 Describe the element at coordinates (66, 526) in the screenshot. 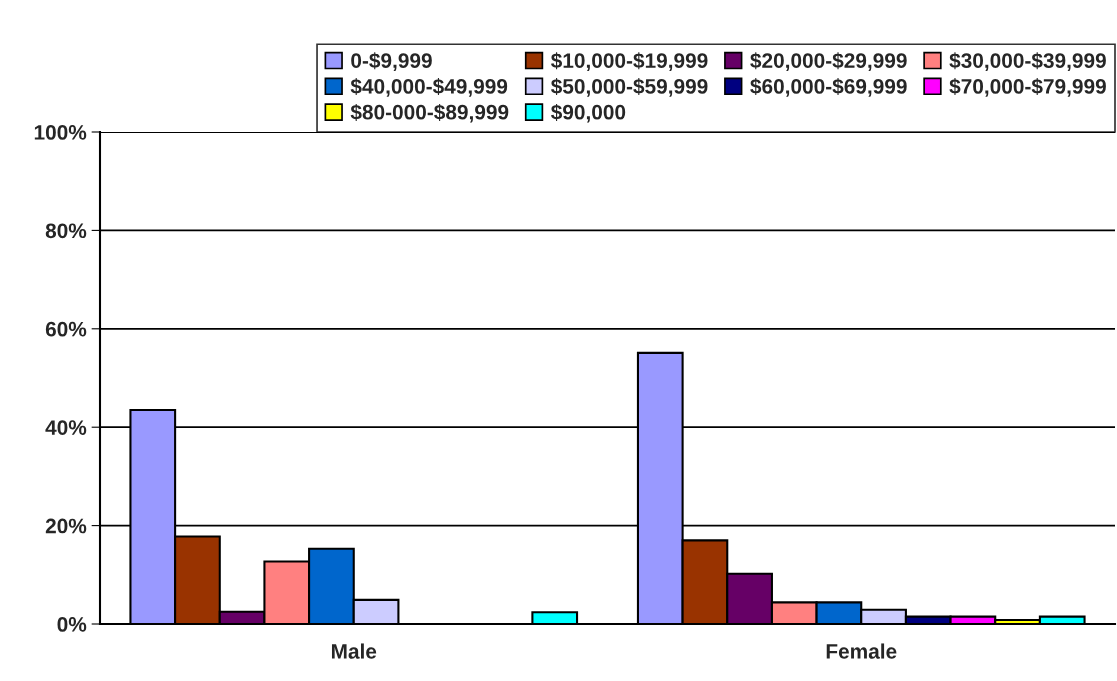

I see `y-tick-label: 20%` at that location.